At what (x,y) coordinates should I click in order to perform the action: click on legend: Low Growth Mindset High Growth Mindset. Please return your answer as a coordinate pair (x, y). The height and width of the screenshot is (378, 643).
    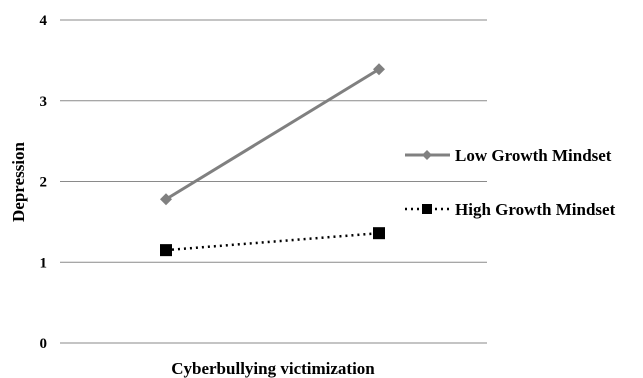
    Looking at the image, I should click on (510, 182).